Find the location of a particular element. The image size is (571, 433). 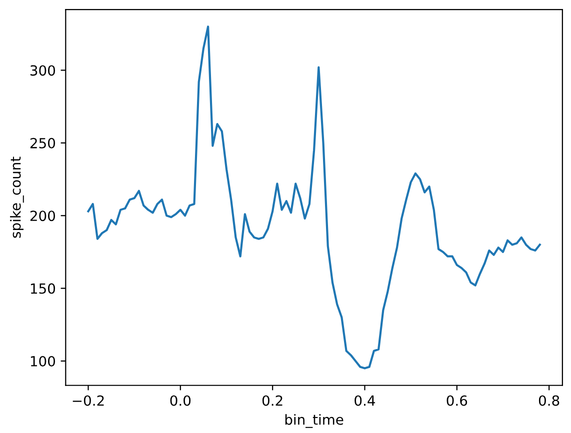

x-tick-label: 0.0 is located at coordinates (180, 400).